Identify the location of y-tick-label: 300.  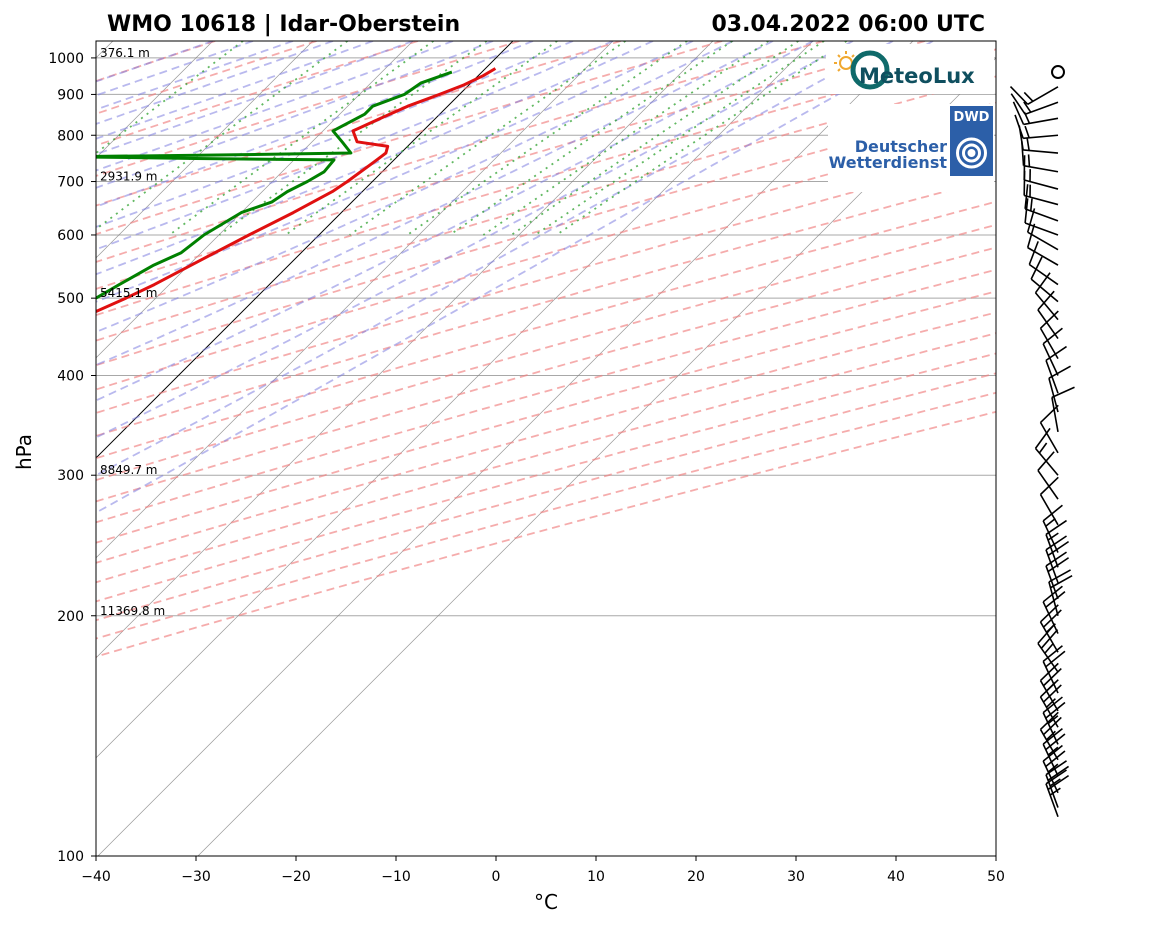
(70, 476).